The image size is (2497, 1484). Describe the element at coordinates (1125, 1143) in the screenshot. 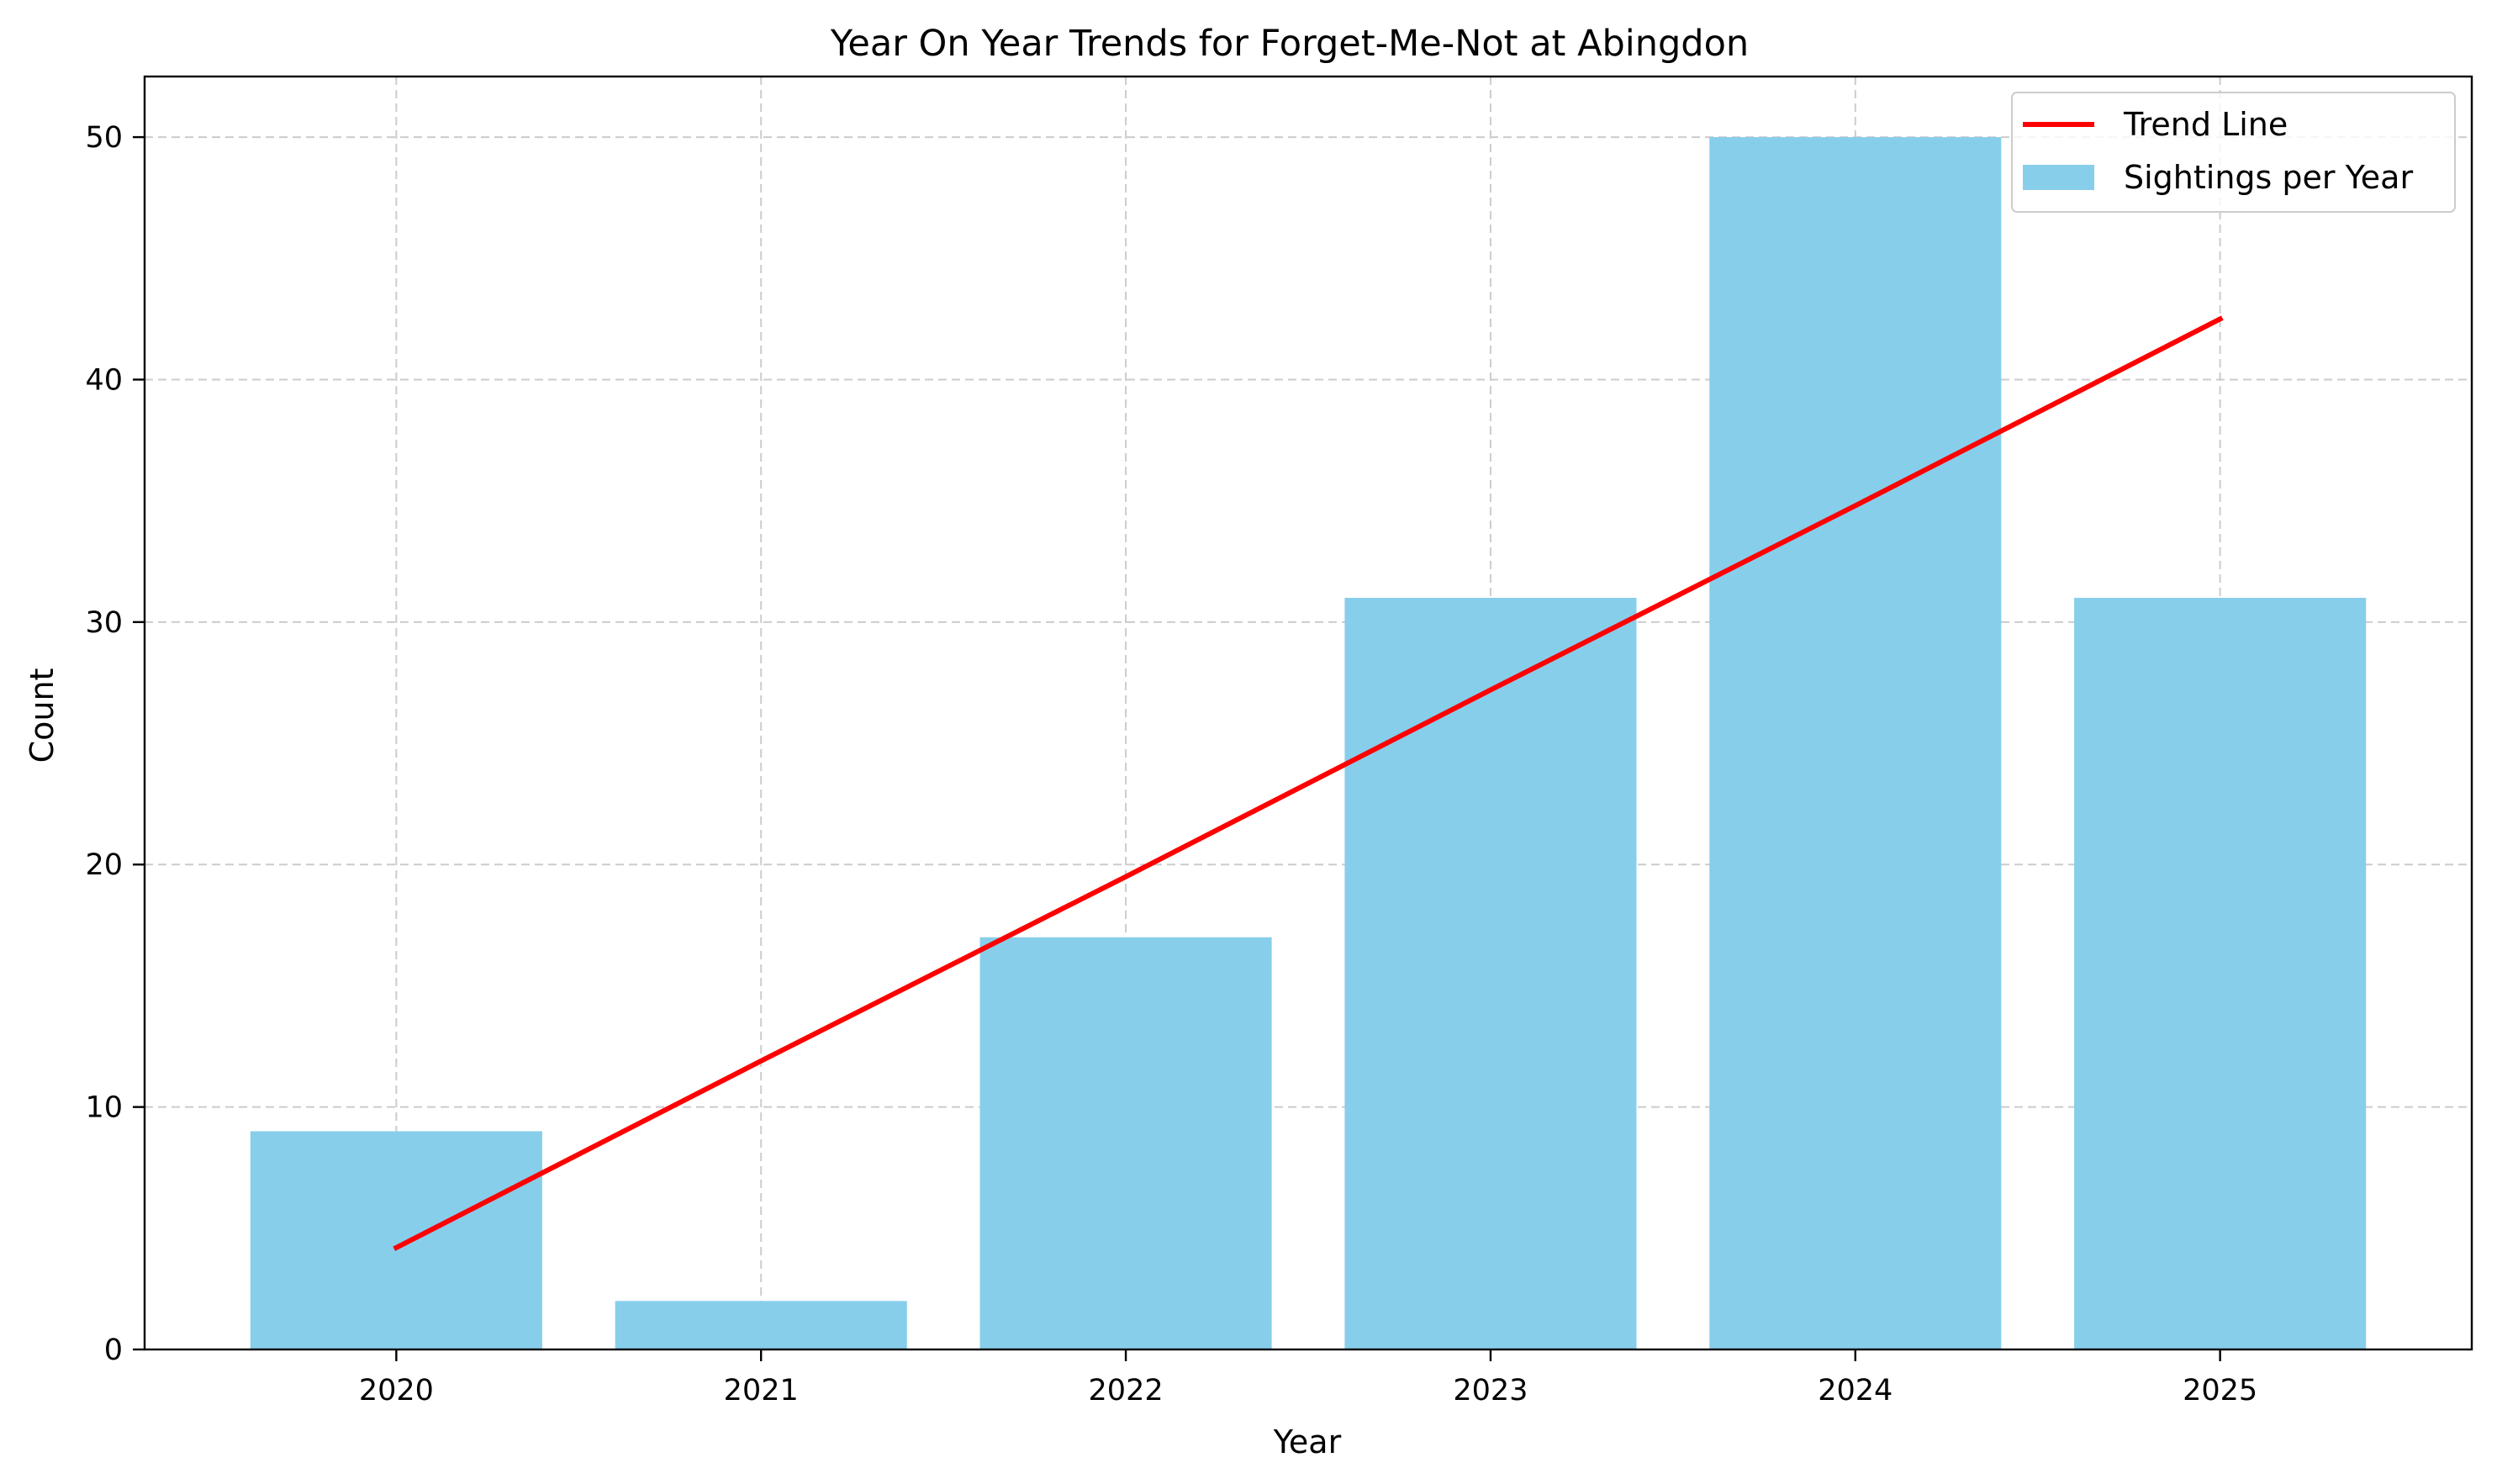

I see `bar-2022` at that location.